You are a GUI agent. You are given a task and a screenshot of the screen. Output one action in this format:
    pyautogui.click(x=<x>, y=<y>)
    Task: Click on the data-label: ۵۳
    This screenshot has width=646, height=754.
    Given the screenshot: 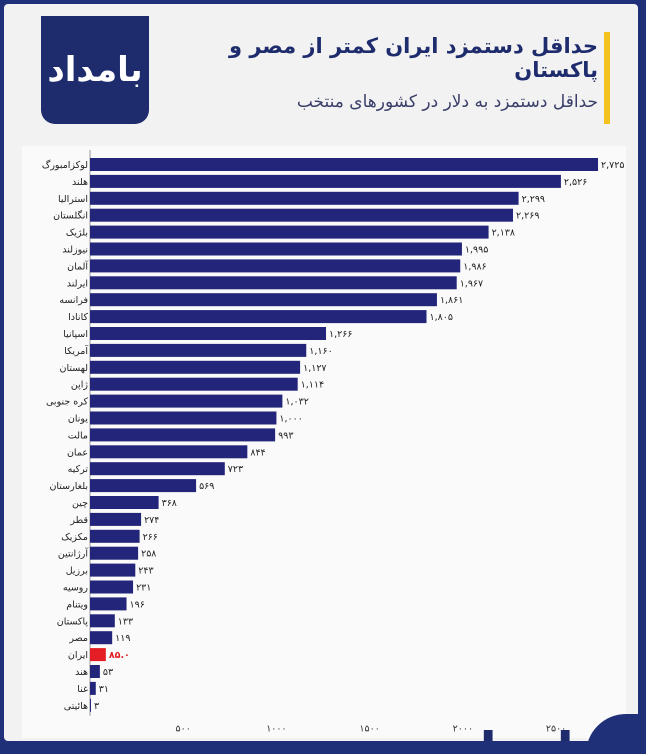 What is the action you would take?
    pyautogui.click(x=108, y=672)
    